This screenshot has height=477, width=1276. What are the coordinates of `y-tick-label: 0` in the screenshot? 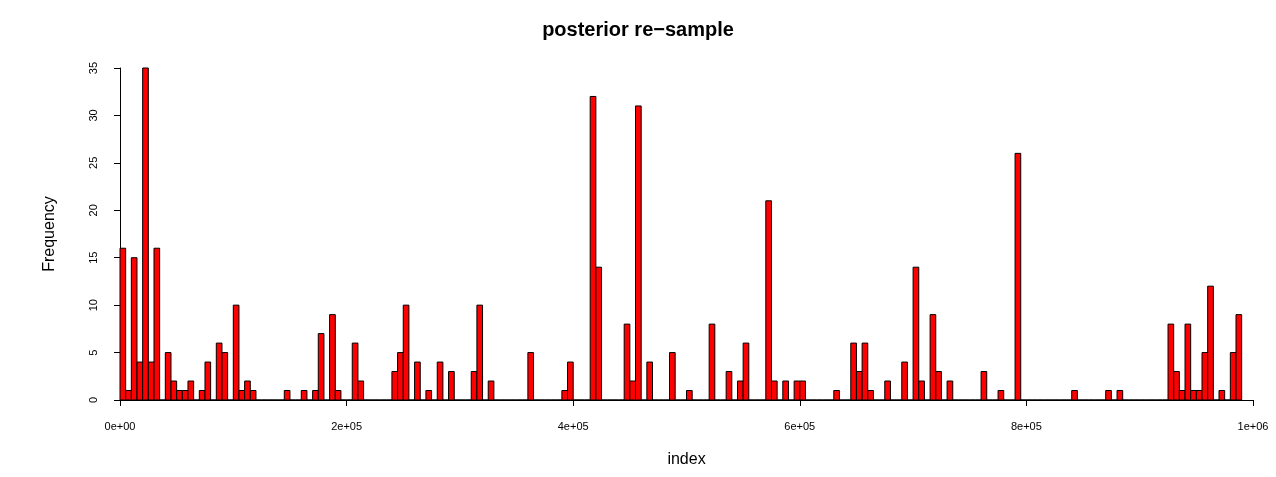 It's located at (92, 400).